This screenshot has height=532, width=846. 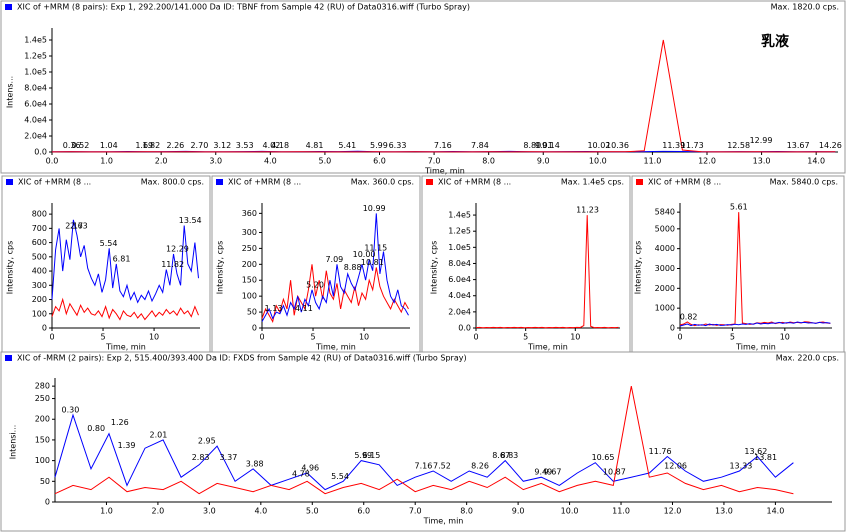 I want to click on x-tick-label: 0.0, so click(x=52, y=161).